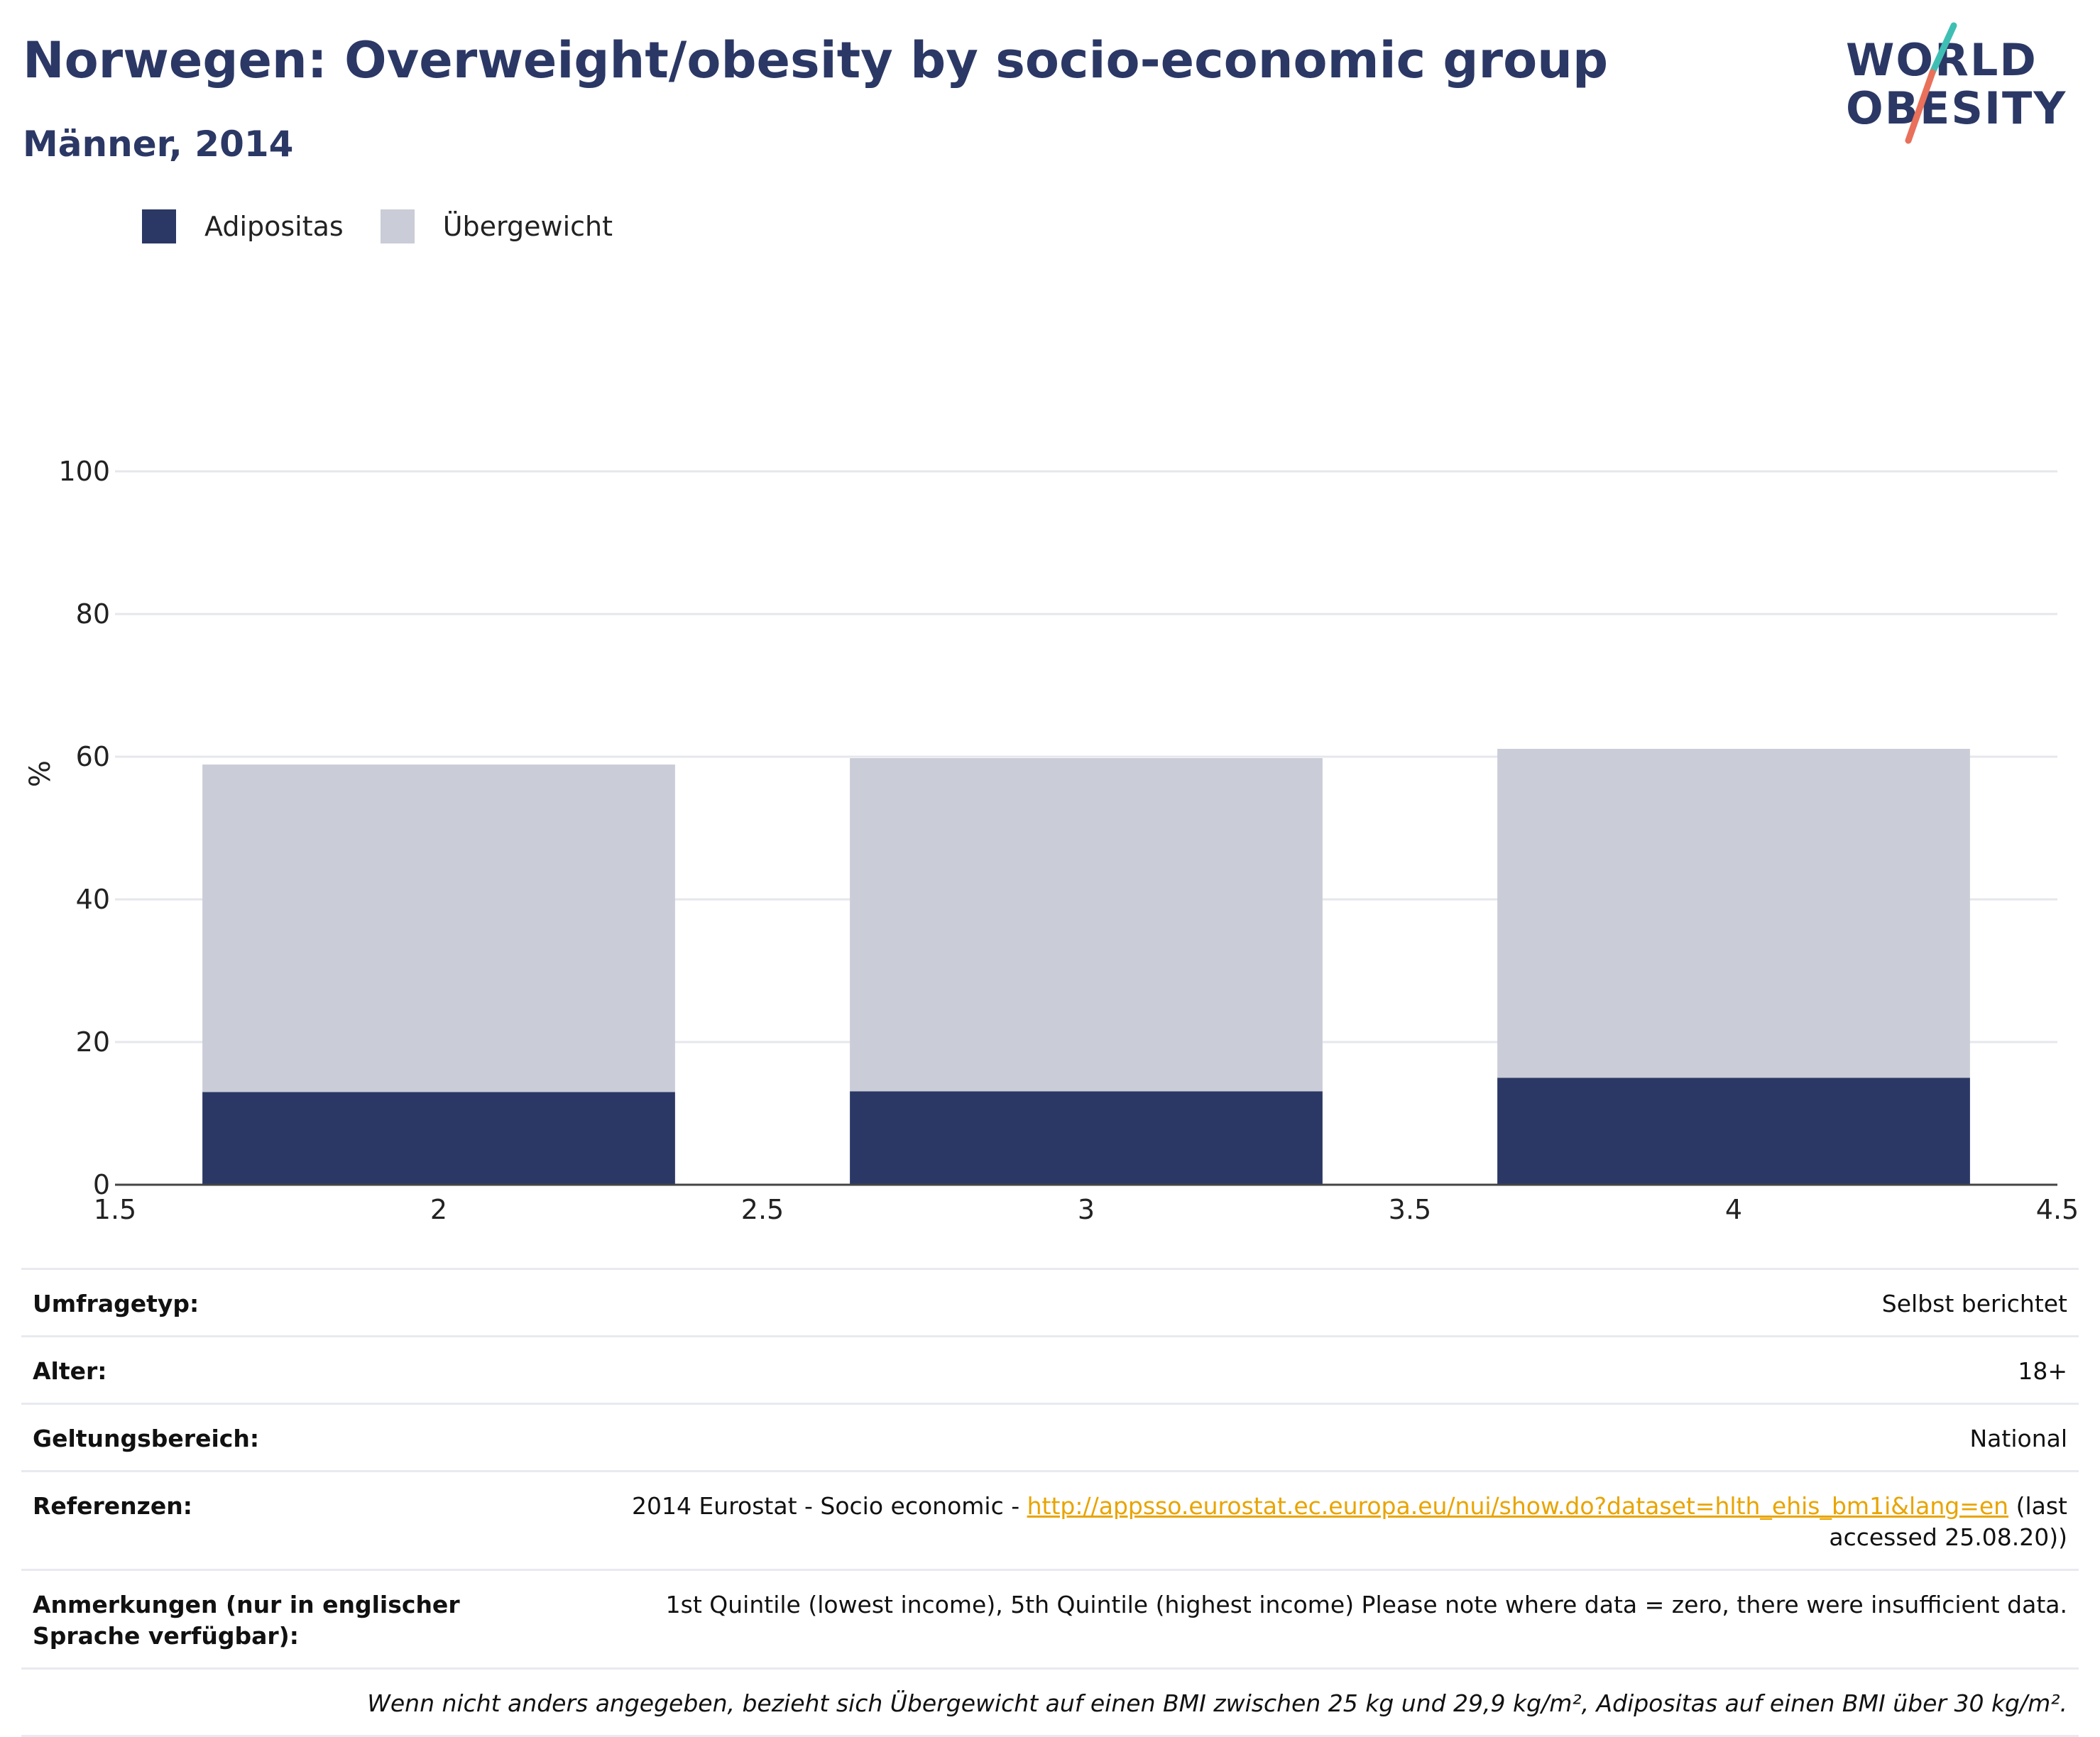 Image resolution: width=2100 pixels, height=1737 pixels. I want to click on legend-item-adipositas: Adipositas, so click(243, 226).